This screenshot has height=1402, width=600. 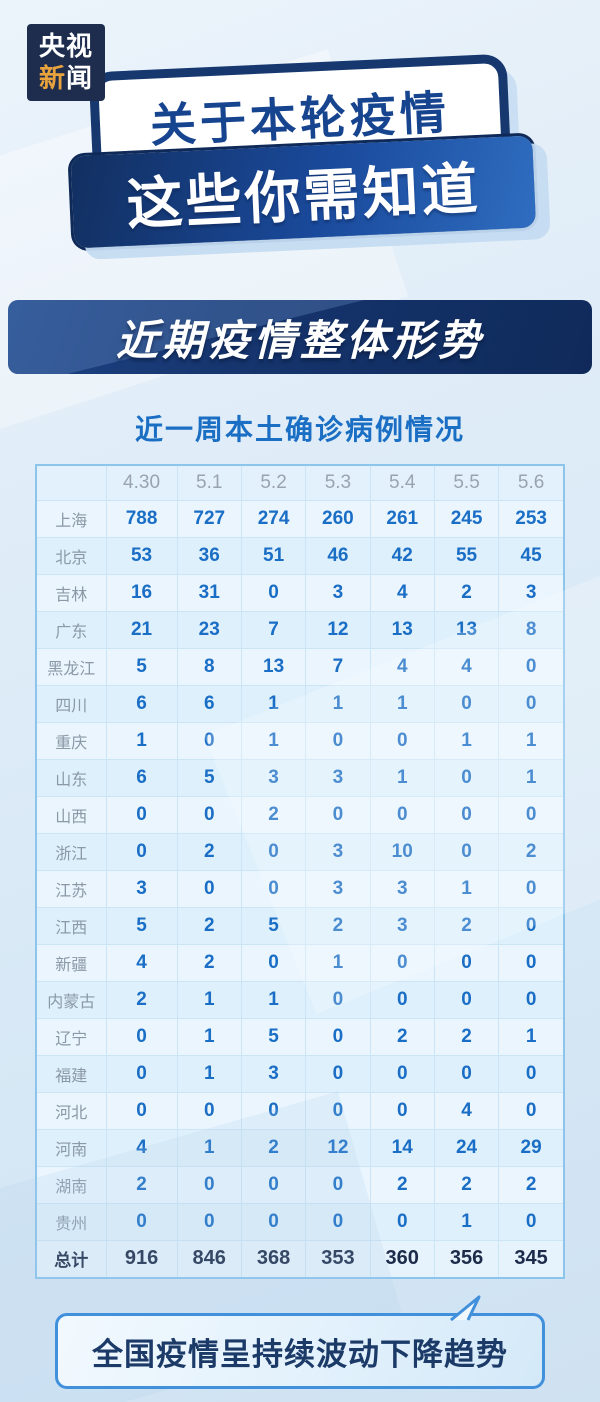 I want to click on case-count-cell: 23, so click(x=209, y=629).